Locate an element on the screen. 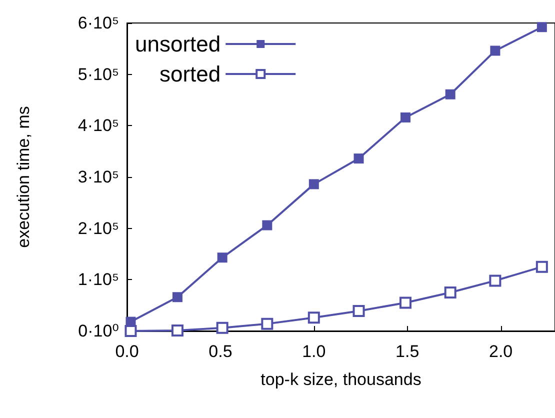 Image resolution: width=555 pixels, height=418 pixels. y-tick-label: 0·10⁰ is located at coordinates (99, 331).